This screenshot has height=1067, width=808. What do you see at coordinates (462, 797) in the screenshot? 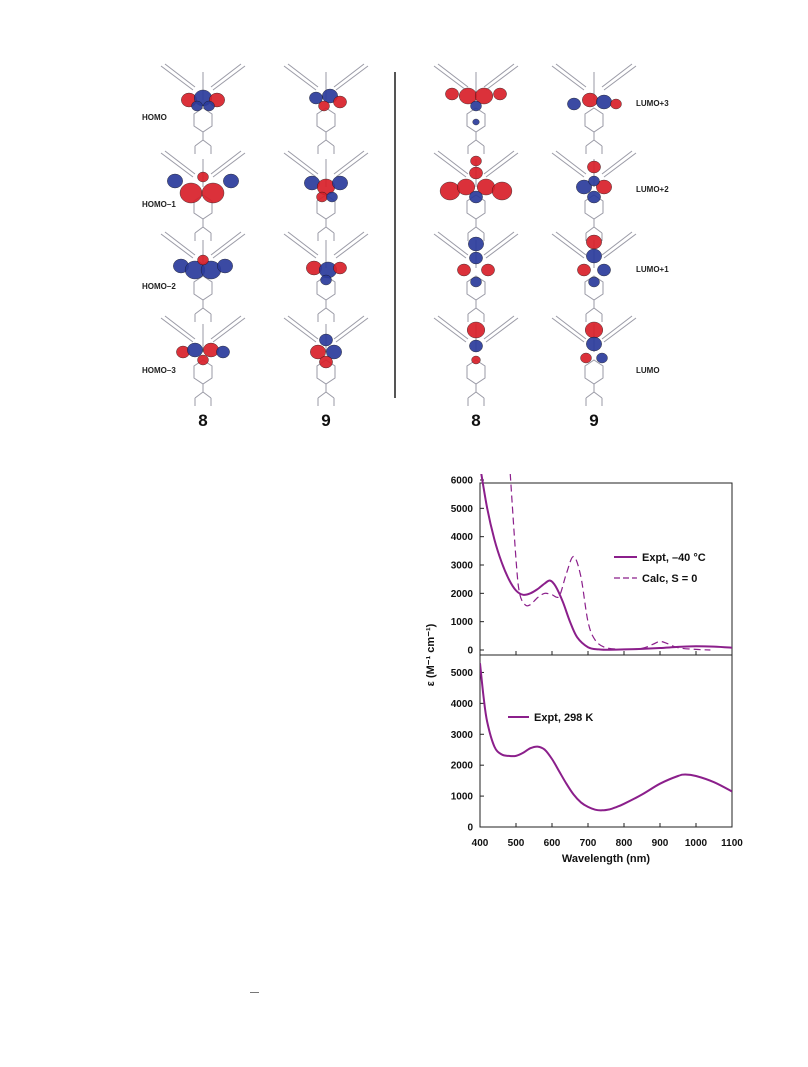
I see `bottom-y-tick-label: 1000` at bounding box center [462, 797].